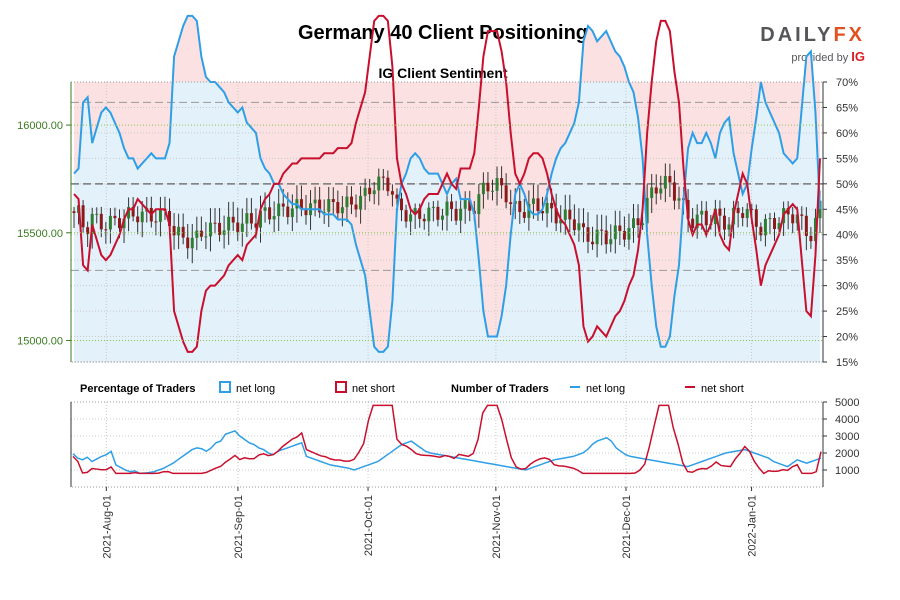  What do you see at coordinates (847, 471) in the screenshot?
I see `count-tick-label: 1000` at bounding box center [847, 471].